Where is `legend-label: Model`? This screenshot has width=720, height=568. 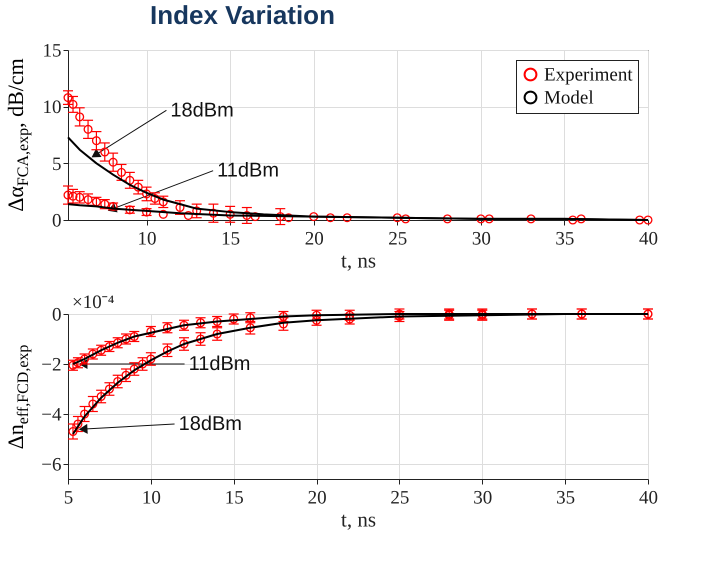 legend-label: Model is located at coordinates (569, 98).